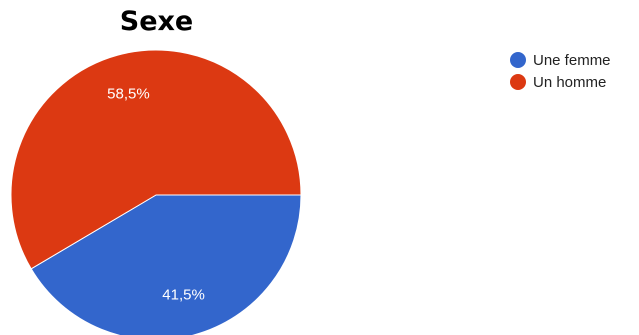  I want to click on legend-item-une-femme: Une femme, so click(560, 60).